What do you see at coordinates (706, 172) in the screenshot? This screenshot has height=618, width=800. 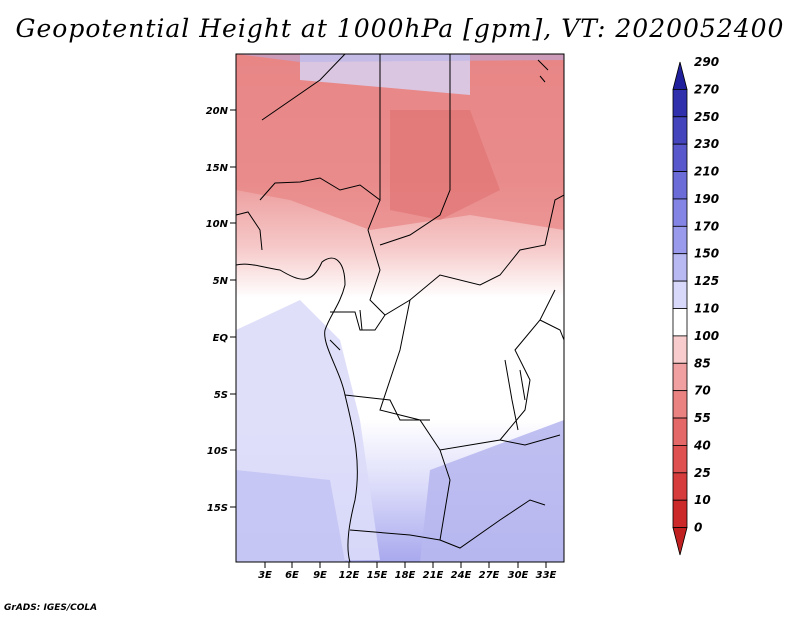 I see `colorbar-label: 210` at bounding box center [706, 172].